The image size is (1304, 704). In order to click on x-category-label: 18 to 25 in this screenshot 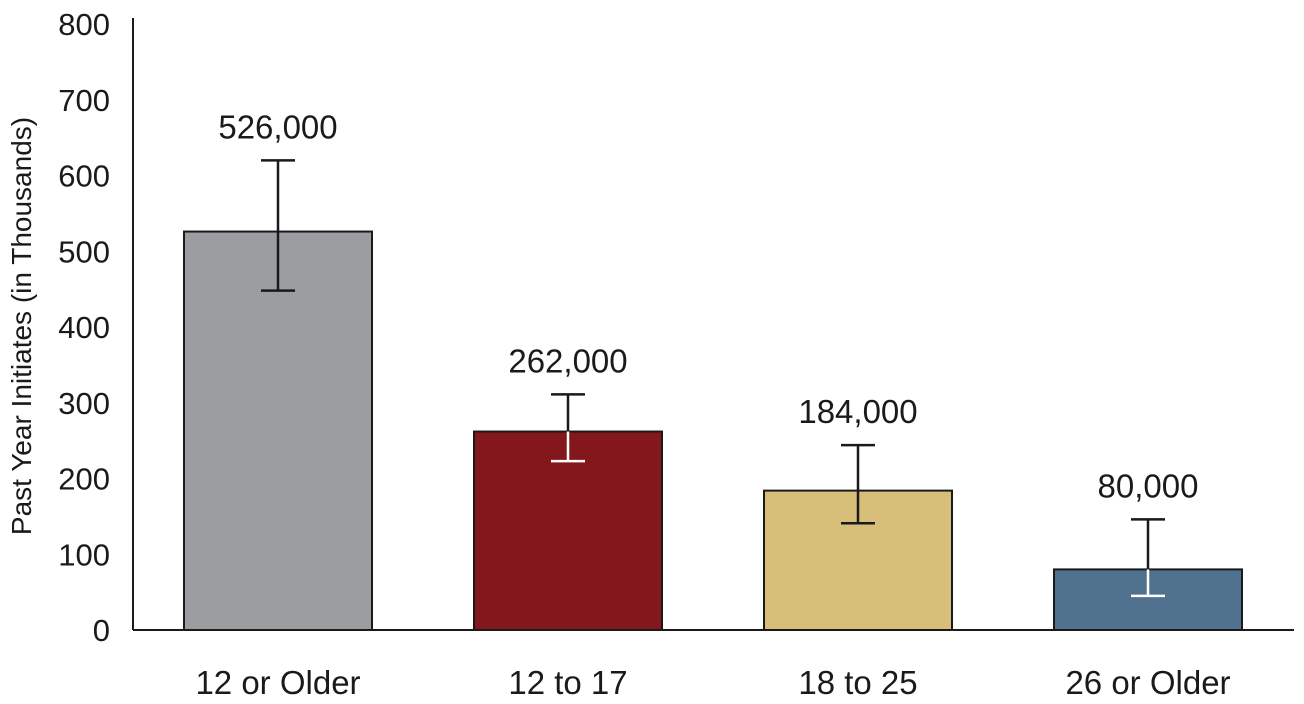, I will do `click(857, 682)`.